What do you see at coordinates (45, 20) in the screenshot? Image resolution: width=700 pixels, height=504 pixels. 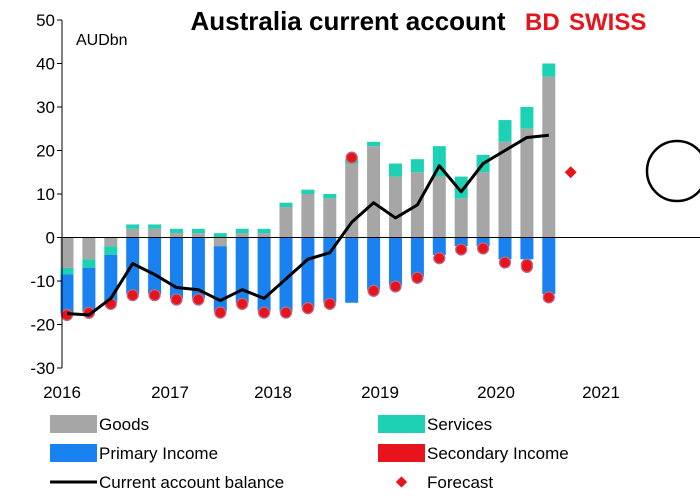 I see `y-tick-label: 50` at bounding box center [45, 20].